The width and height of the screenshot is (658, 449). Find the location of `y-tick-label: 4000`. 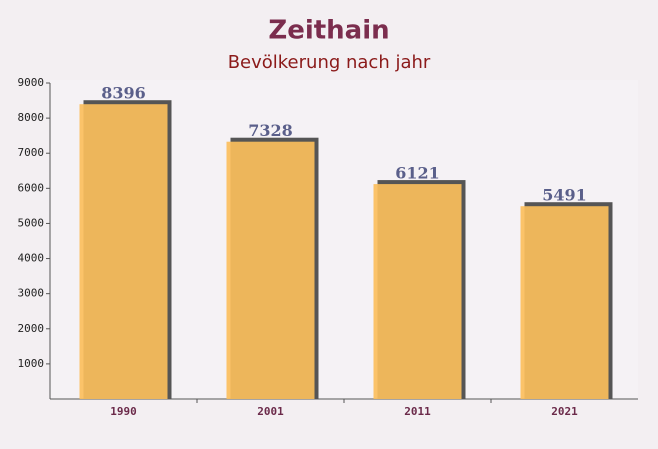

y-tick-label: 4000 is located at coordinates (31, 258).